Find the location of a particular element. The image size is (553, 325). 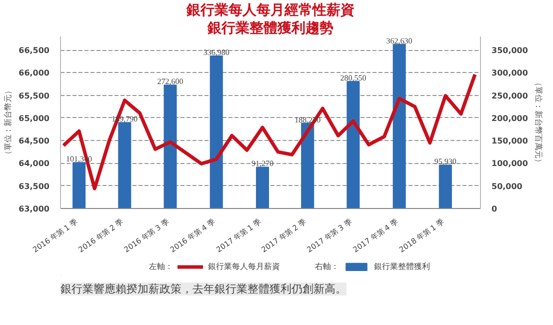

y2-axis-title: （單位：新台幣百萬元） is located at coordinates (538, 122).